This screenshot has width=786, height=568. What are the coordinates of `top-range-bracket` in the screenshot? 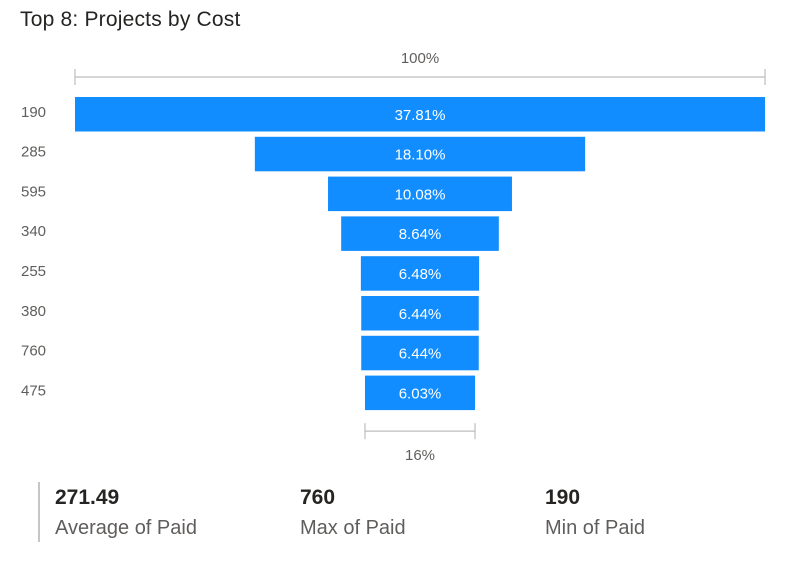 It's located at (420, 77).